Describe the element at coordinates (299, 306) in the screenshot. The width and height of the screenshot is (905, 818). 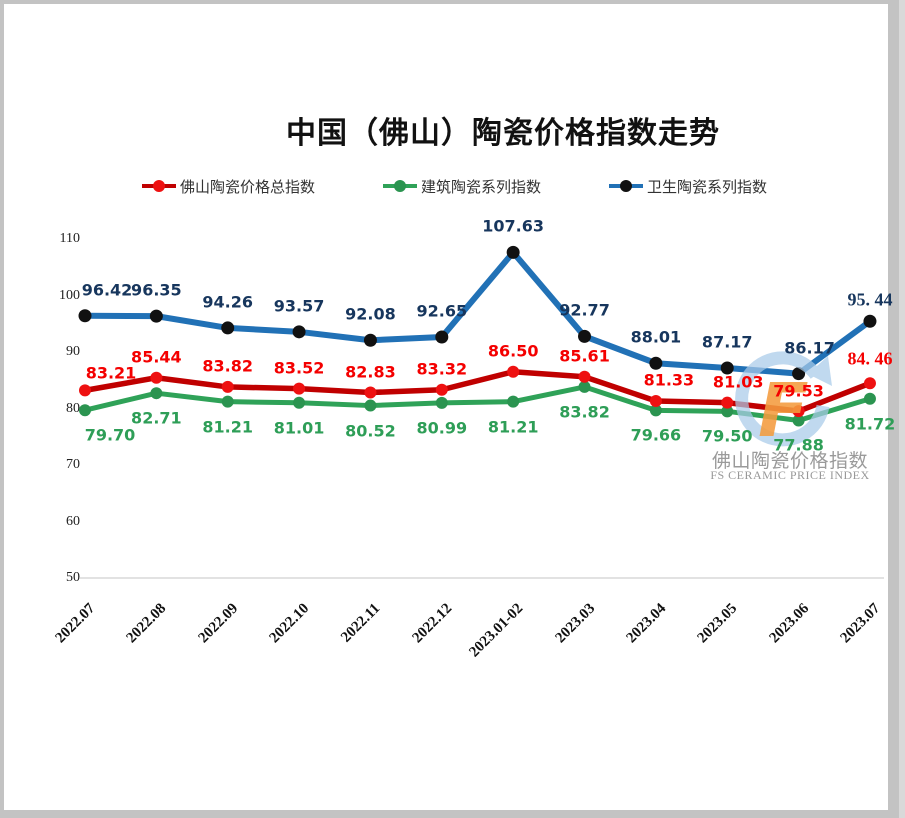
I see `data-label: 93.57` at that location.